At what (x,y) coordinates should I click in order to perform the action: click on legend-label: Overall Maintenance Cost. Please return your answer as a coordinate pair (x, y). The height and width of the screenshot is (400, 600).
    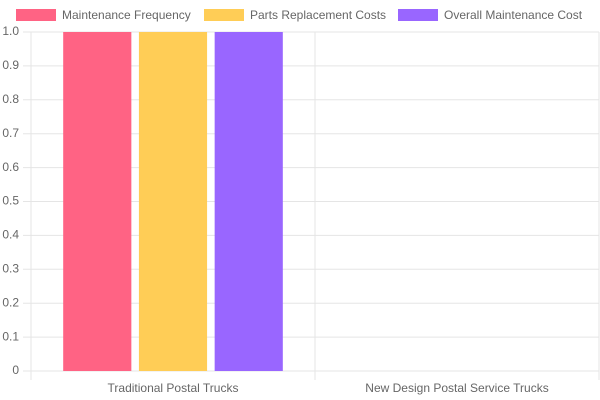
    Looking at the image, I should click on (513, 15).